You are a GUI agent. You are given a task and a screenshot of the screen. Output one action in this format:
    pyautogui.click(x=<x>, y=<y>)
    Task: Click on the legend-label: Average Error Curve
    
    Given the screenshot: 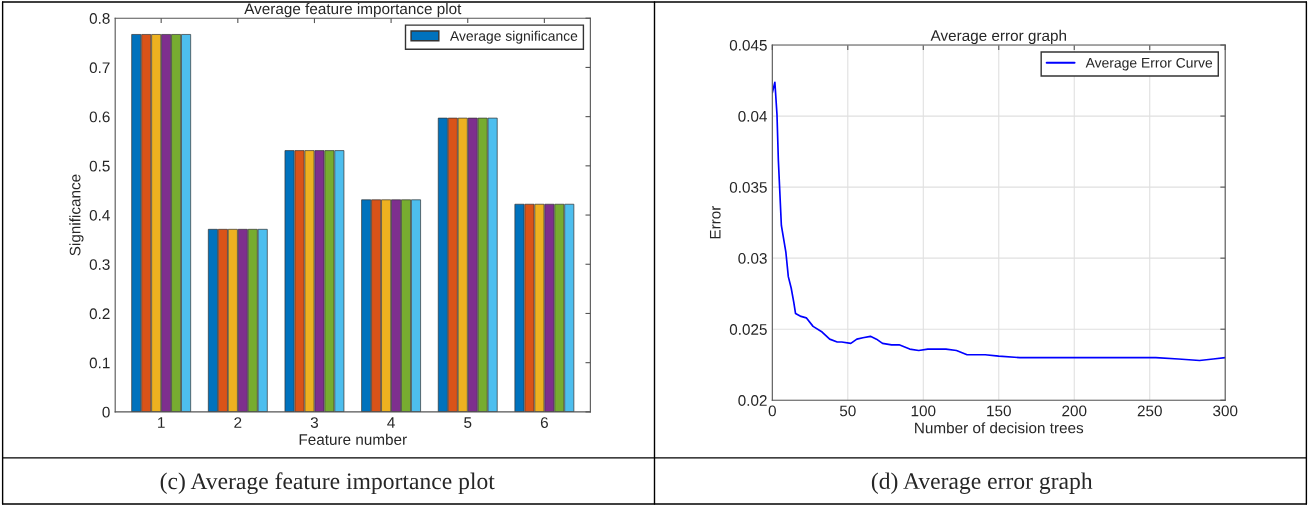 What is the action you would take?
    pyautogui.click(x=1149, y=64)
    